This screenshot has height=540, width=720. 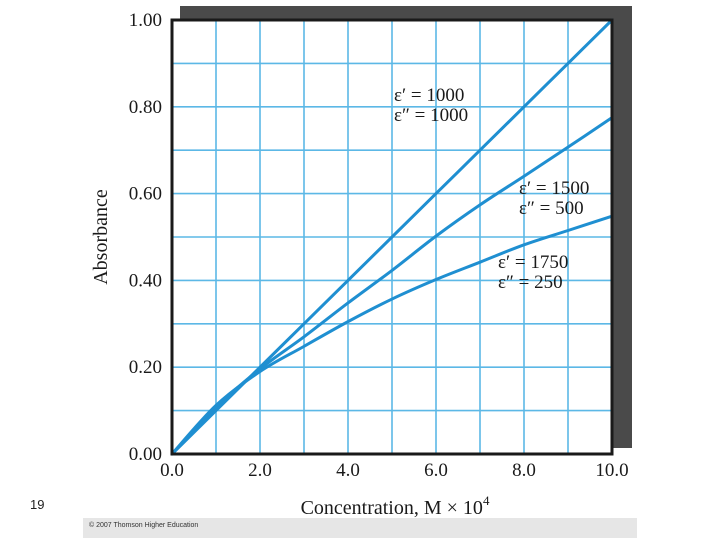 What do you see at coordinates (554, 188) in the screenshot?
I see `annotation-line: ε′ = 1500` at bounding box center [554, 188].